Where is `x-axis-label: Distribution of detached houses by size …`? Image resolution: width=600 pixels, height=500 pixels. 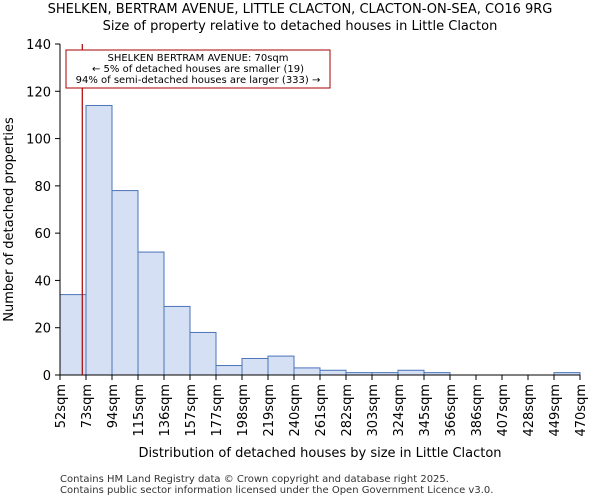 x-axis-label: Distribution of detached houses by size … is located at coordinates (319, 453).